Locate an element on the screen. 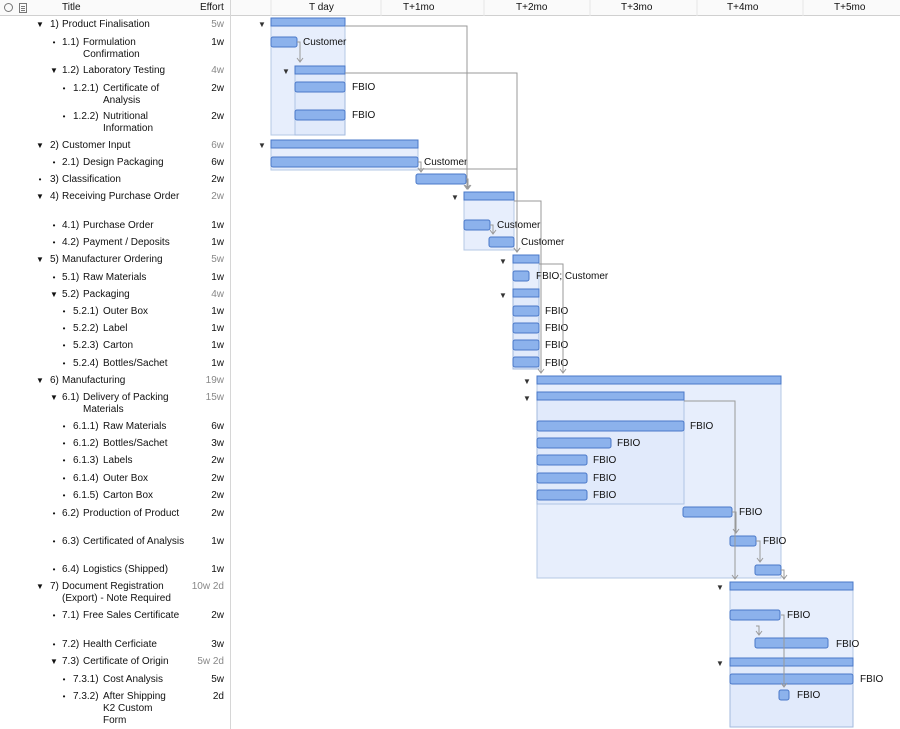  outline-row: • 3) Classification 2w is located at coordinates (115, 179).